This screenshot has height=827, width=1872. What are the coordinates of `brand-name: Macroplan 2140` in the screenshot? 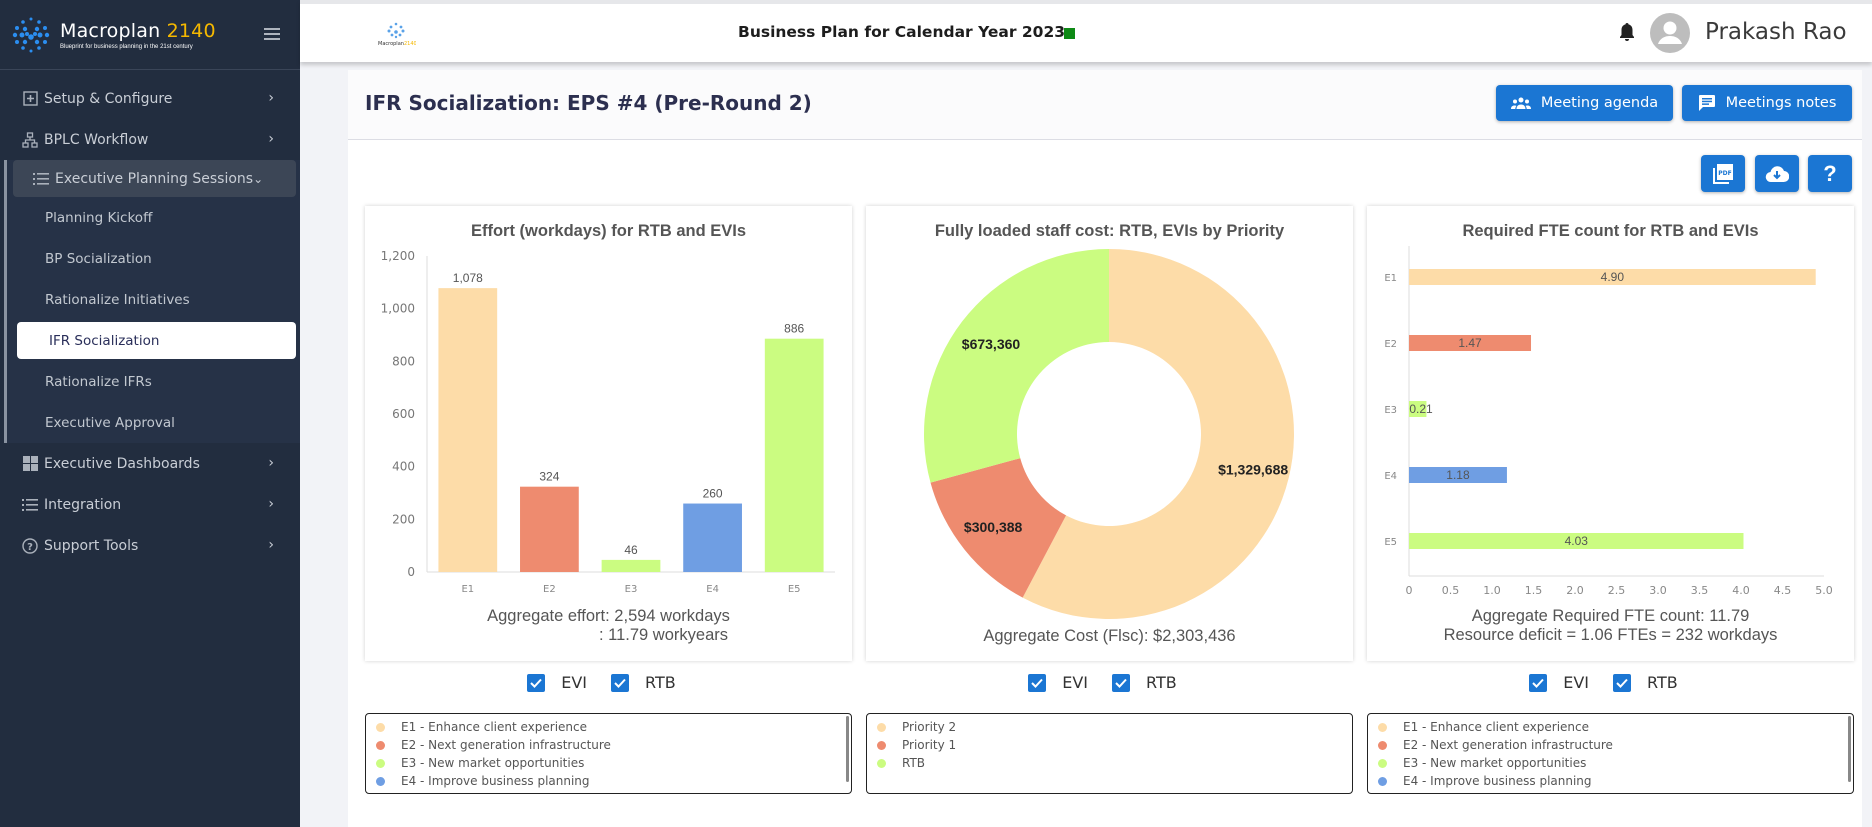 It's located at (138, 30).